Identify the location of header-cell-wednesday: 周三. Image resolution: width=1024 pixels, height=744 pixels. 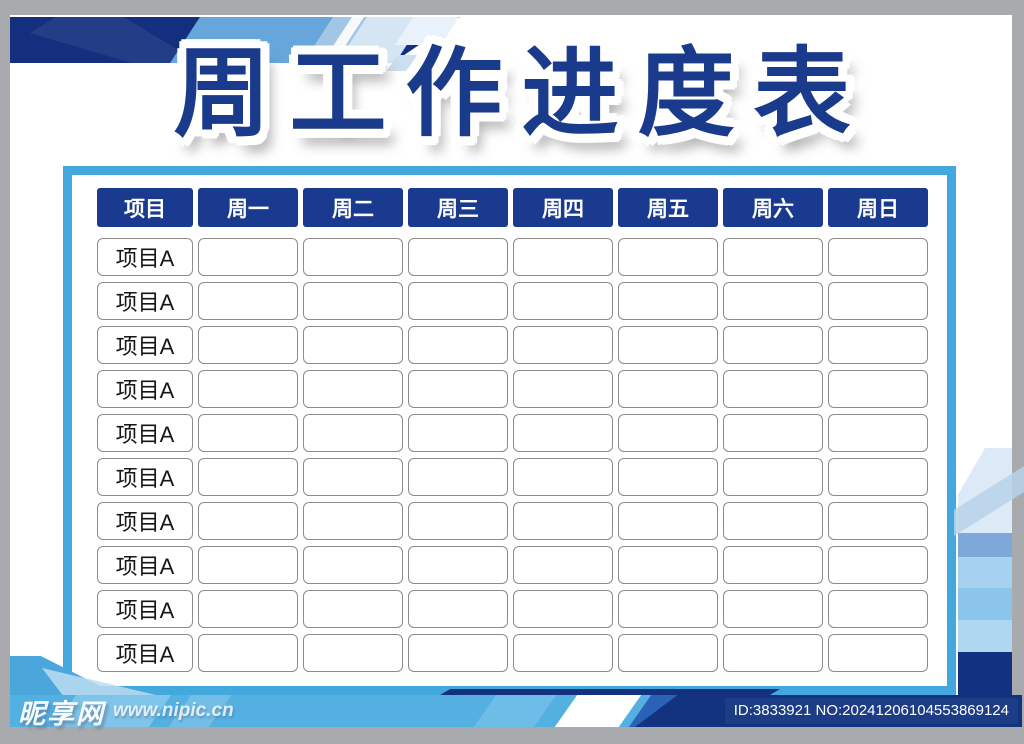
(458, 207).